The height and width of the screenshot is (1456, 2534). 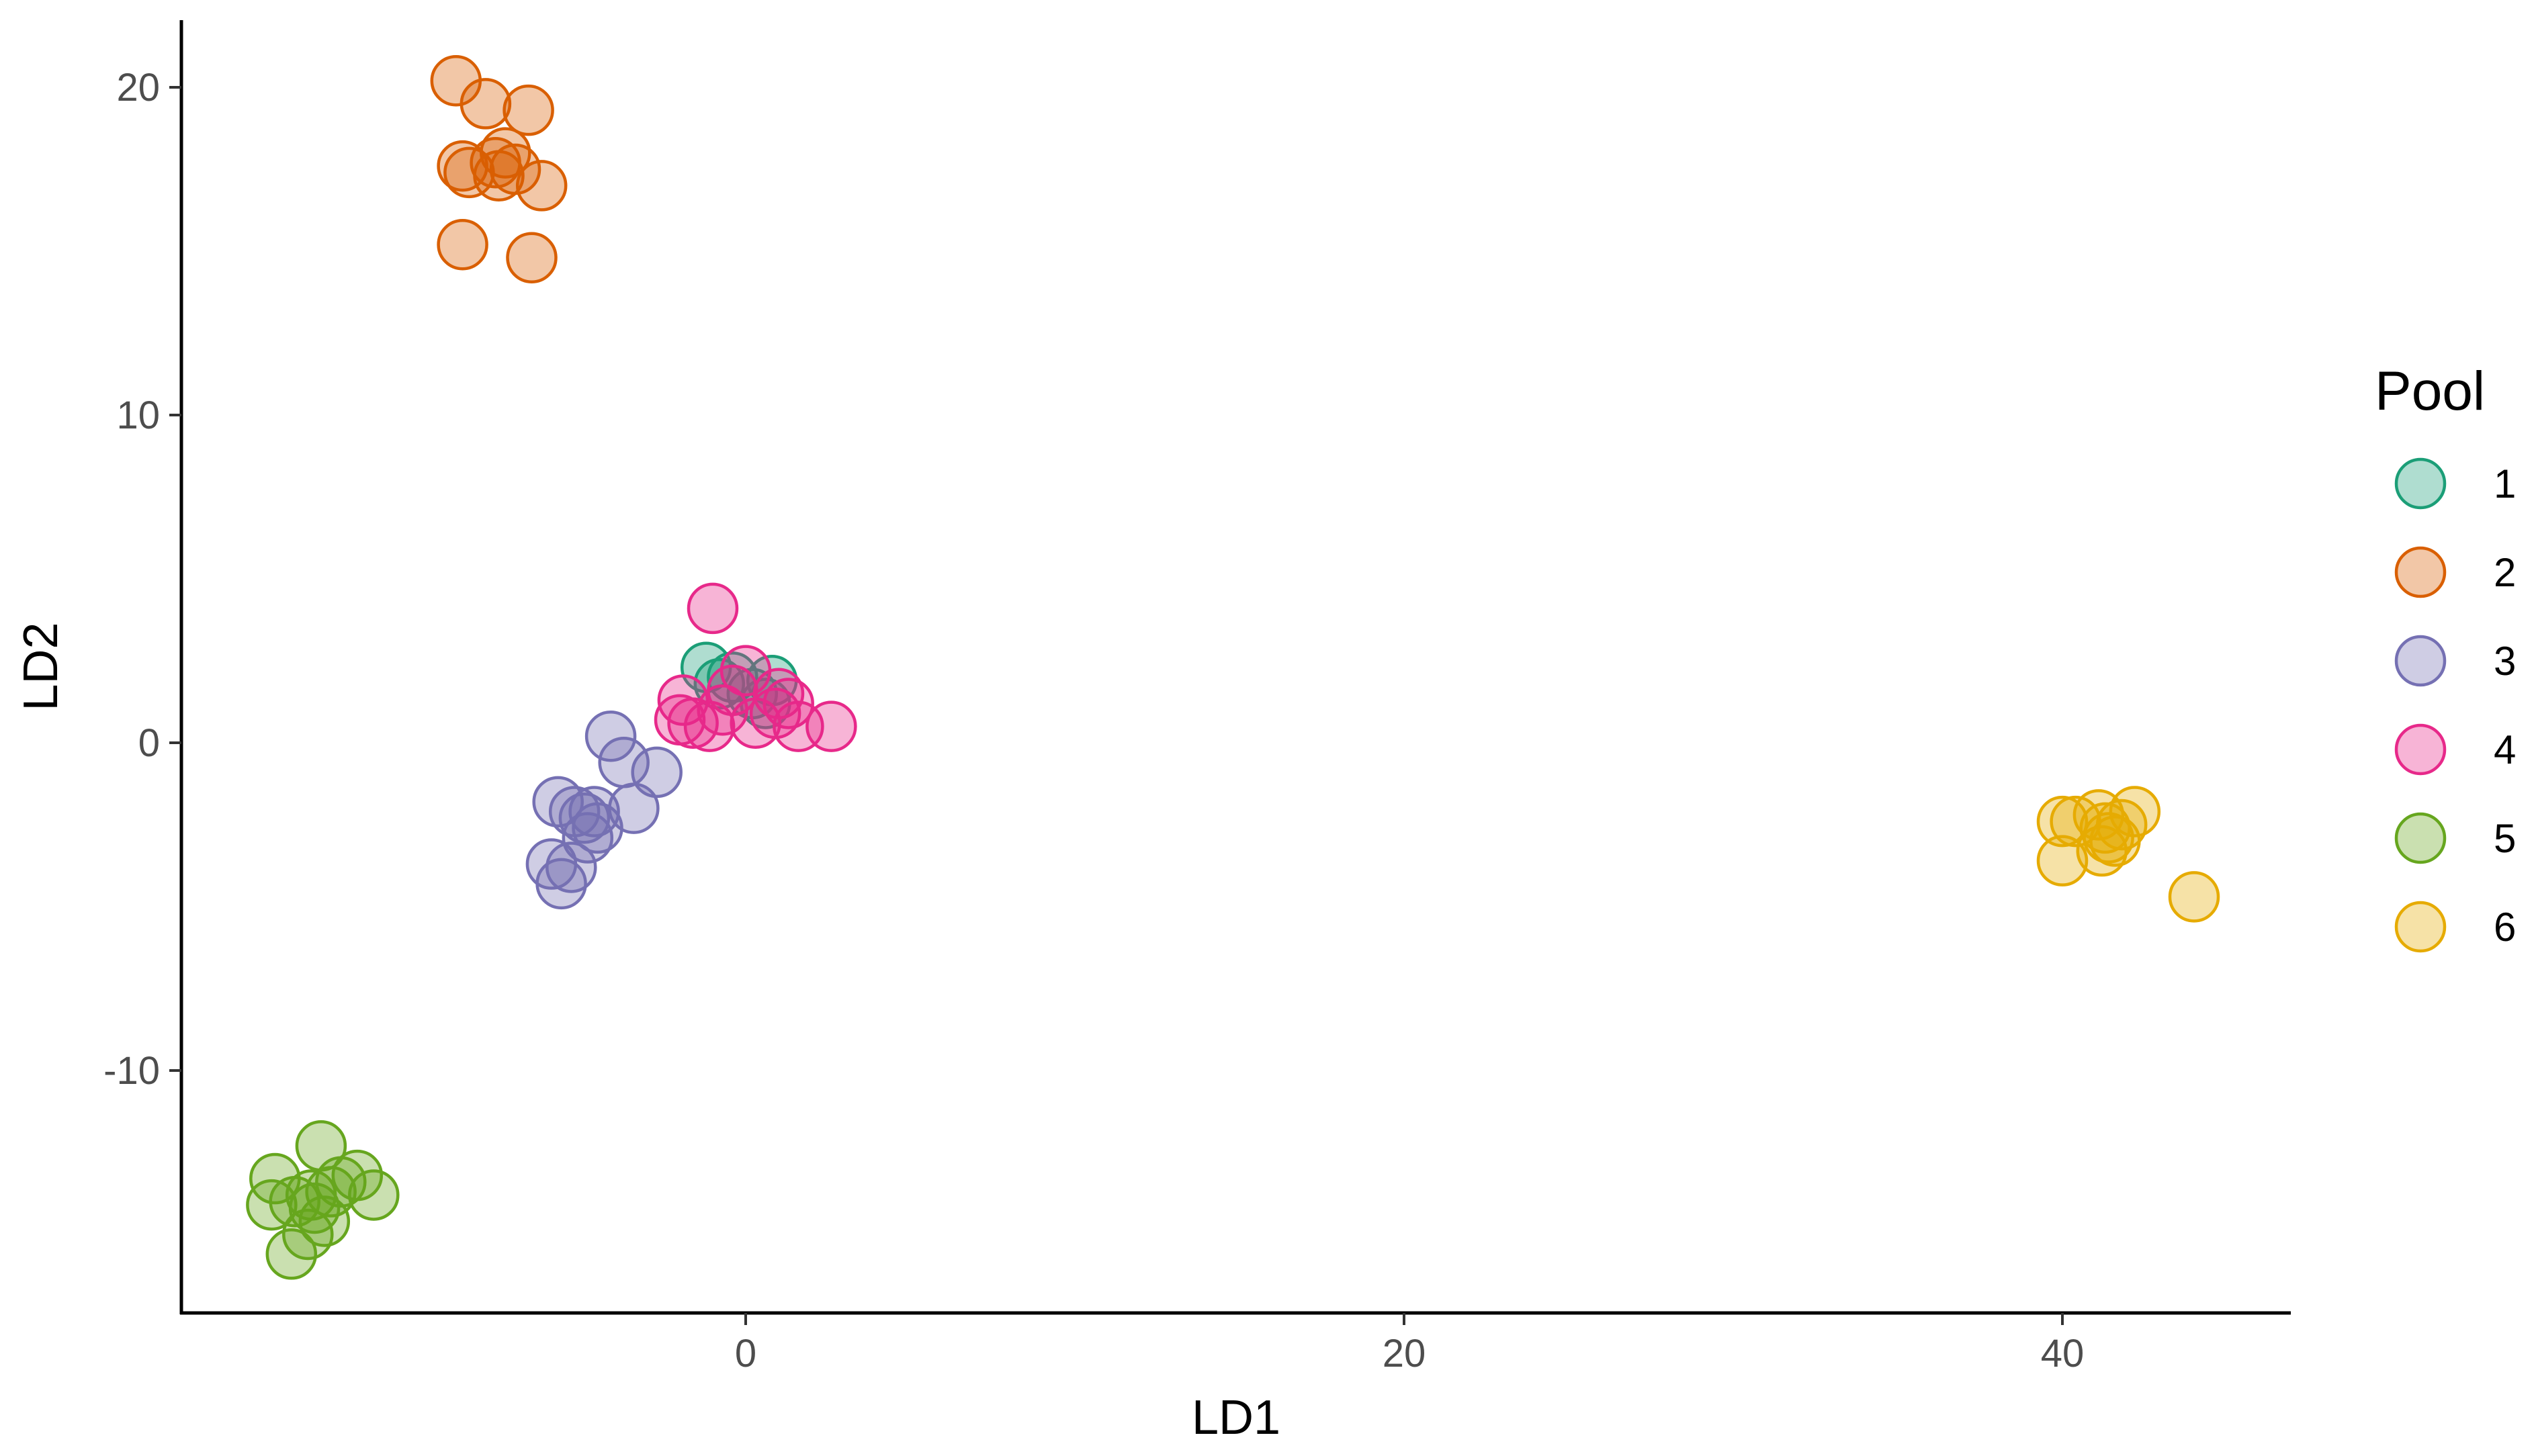 I want to click on y-axis-title: LD2, so click(x=41, y=666).